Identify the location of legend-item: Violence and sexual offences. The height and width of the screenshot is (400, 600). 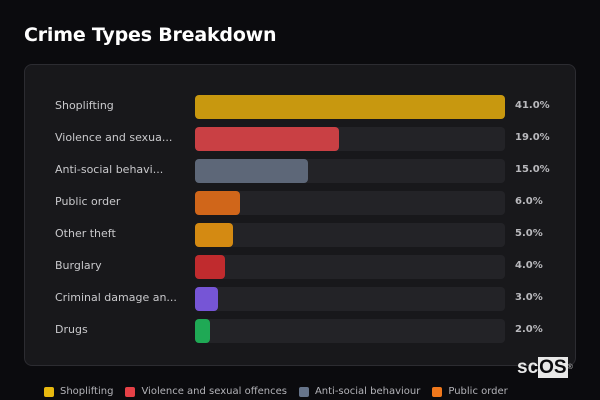
(206, 391).